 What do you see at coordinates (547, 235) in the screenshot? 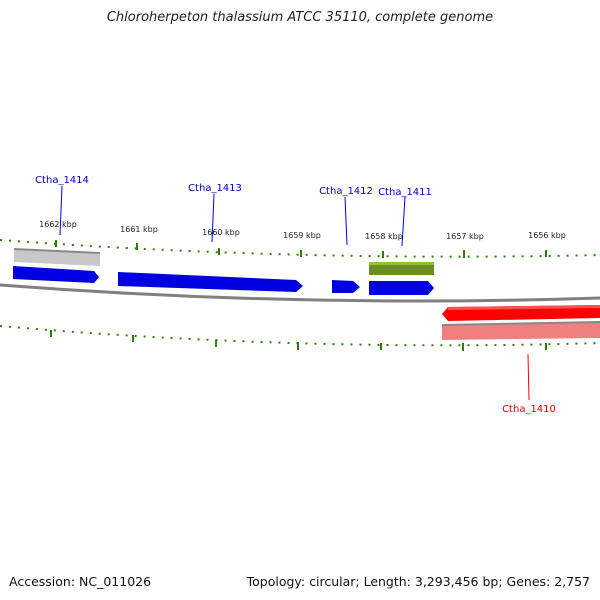
I see `tick-label: 1656 kbp` at bounding box center [547, 235].